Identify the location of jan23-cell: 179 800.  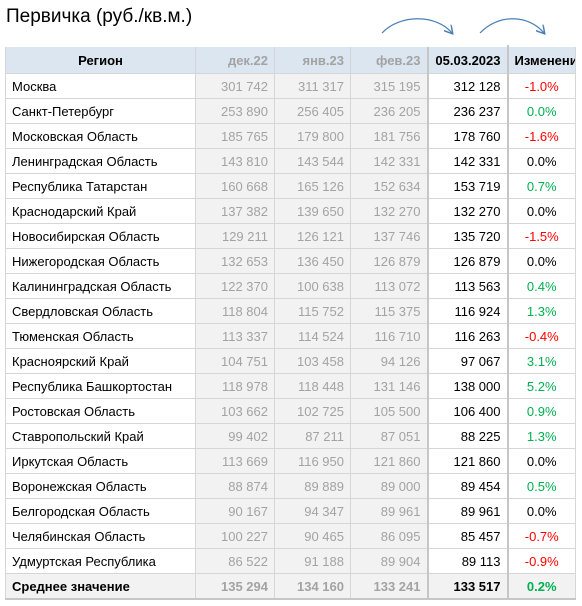
(312, 136).